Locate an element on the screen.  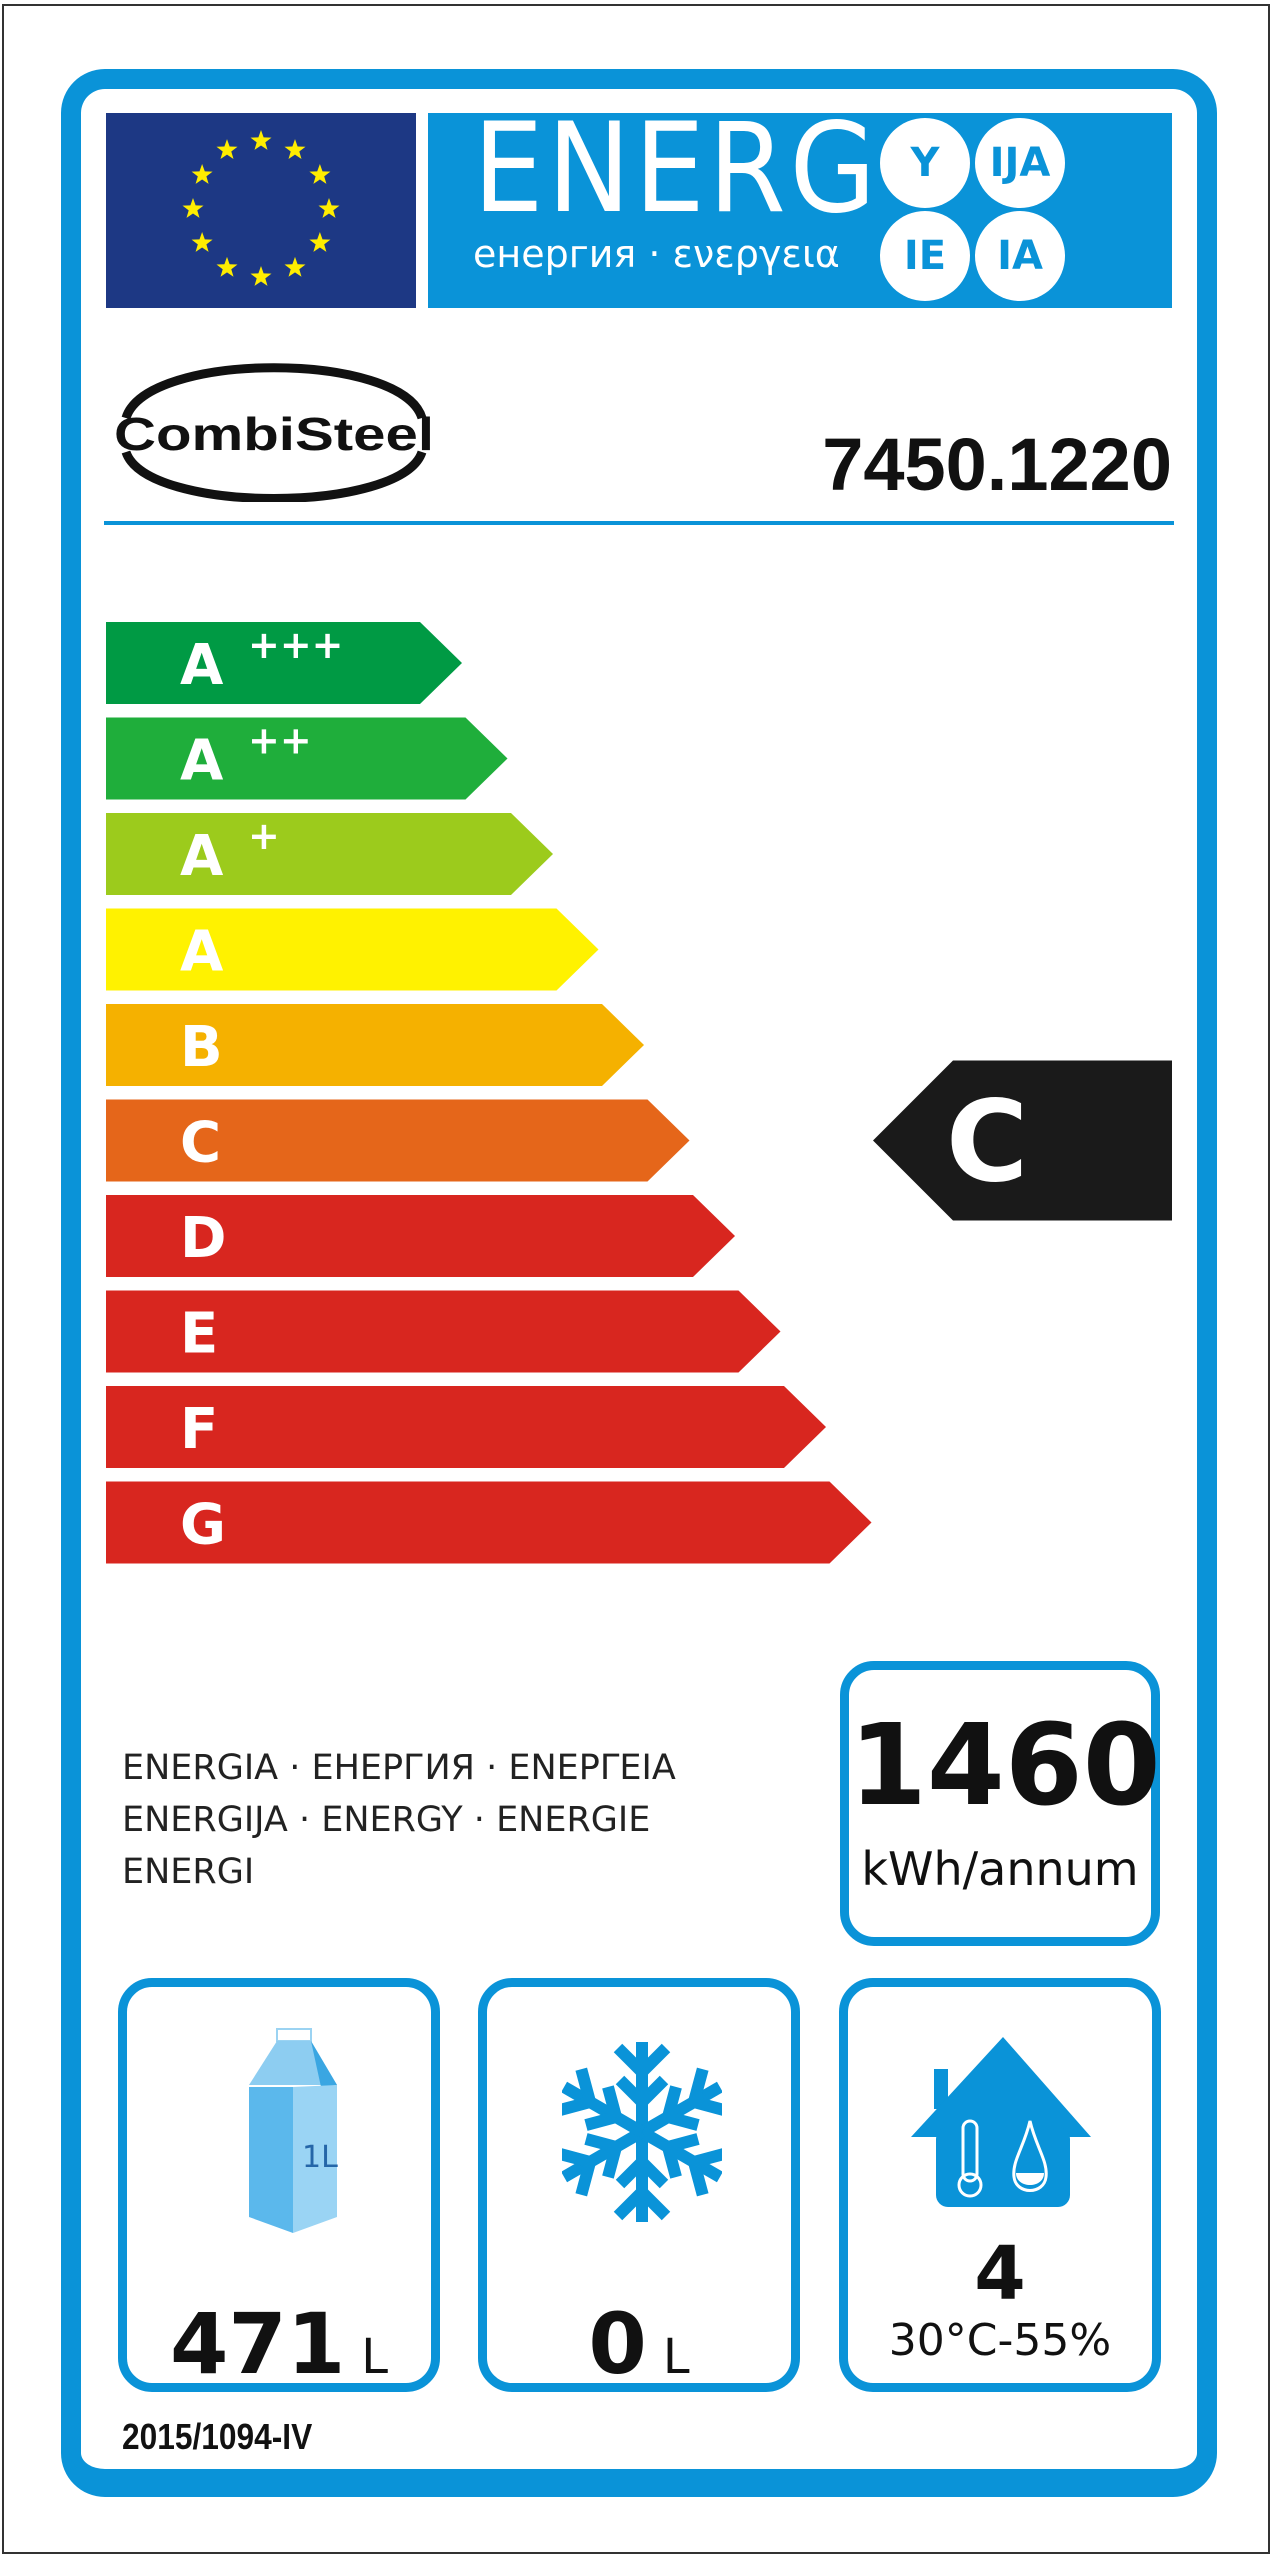
energy-words-line: ENERGIJA · ENERGY · ENERGIE is located at coordinates (386, 1820).